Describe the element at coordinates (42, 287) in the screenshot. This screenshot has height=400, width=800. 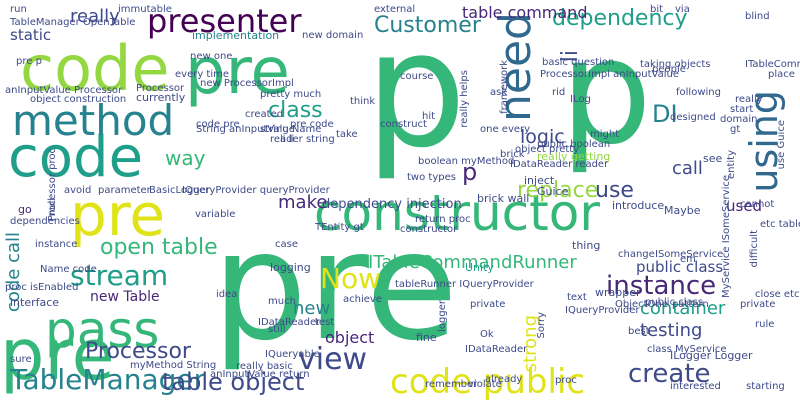
I see `word-78: proc isEnabled` at that location.